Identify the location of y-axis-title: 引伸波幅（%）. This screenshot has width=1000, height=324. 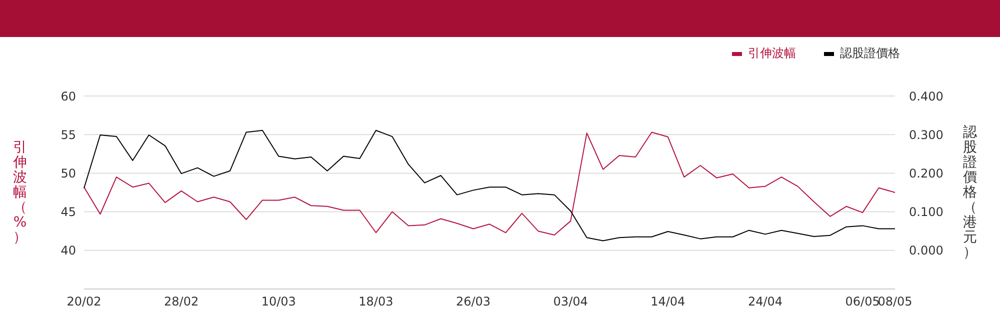
(19, 192).